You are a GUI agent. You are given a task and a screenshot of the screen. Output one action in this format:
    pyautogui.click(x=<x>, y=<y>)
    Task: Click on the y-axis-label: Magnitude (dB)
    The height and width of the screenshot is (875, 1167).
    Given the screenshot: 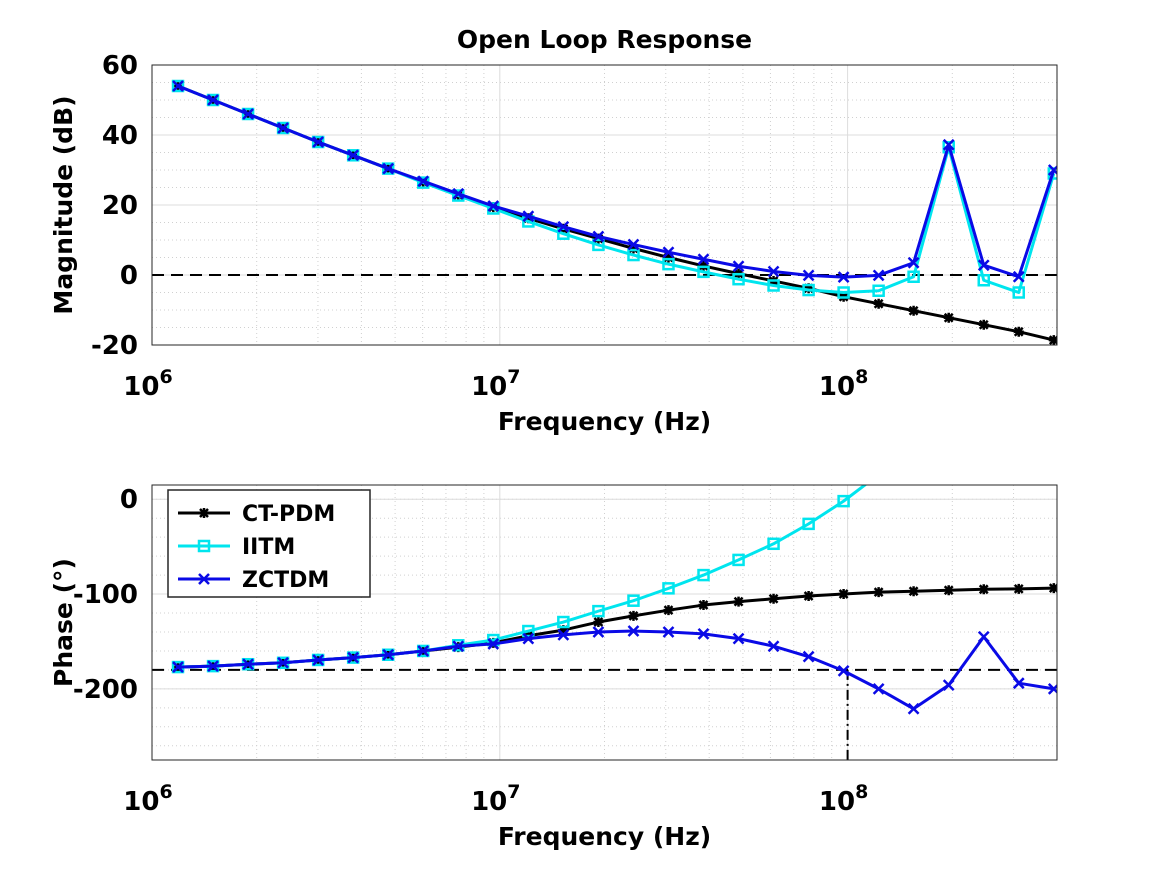 What is the action you would take?
    pyautogui.click(x=63, y=204)
    